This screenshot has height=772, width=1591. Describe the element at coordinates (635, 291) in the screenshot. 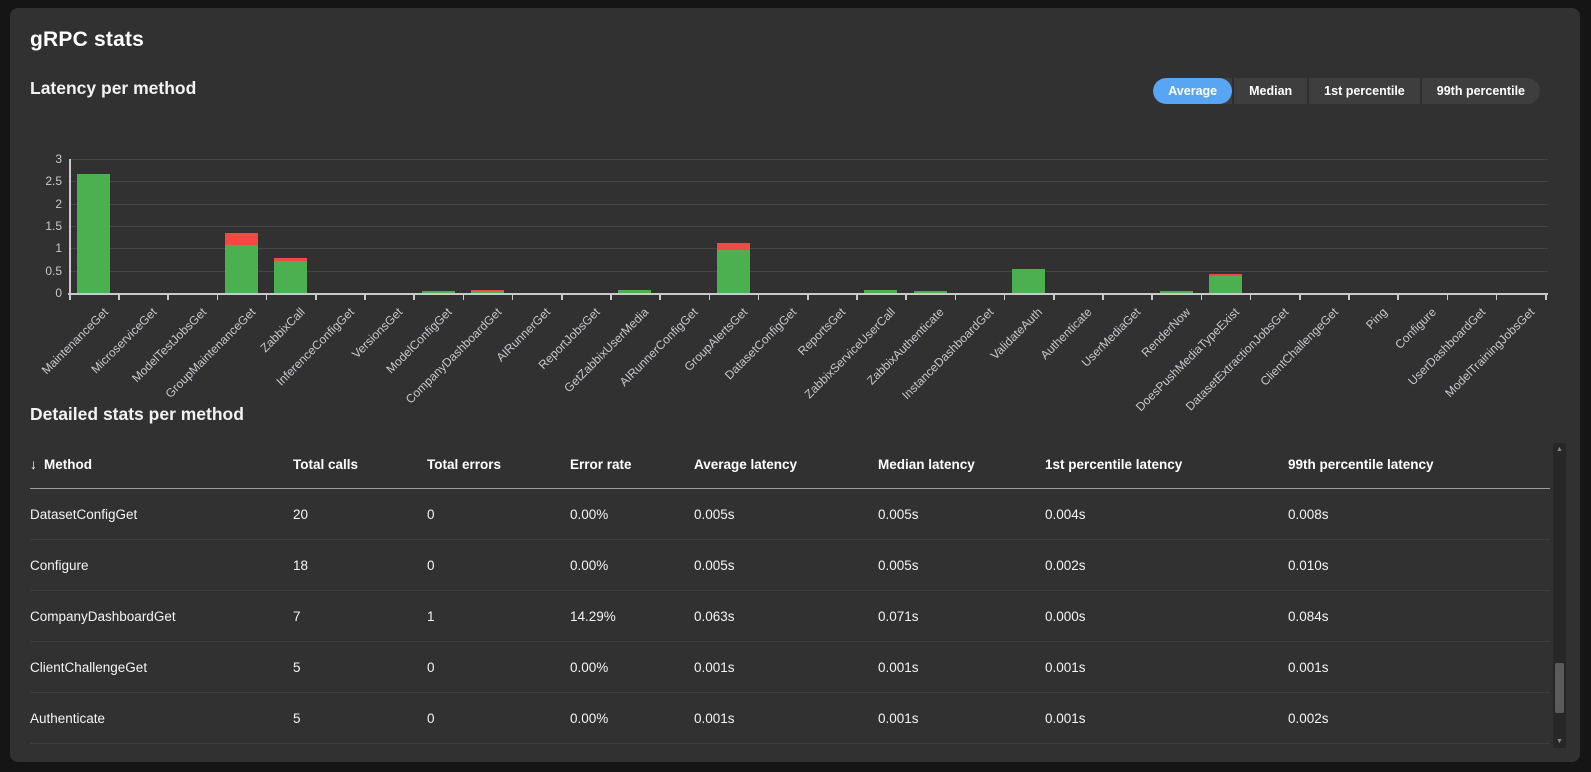

I see `bar-GetZabbixUserMedia` at that location.